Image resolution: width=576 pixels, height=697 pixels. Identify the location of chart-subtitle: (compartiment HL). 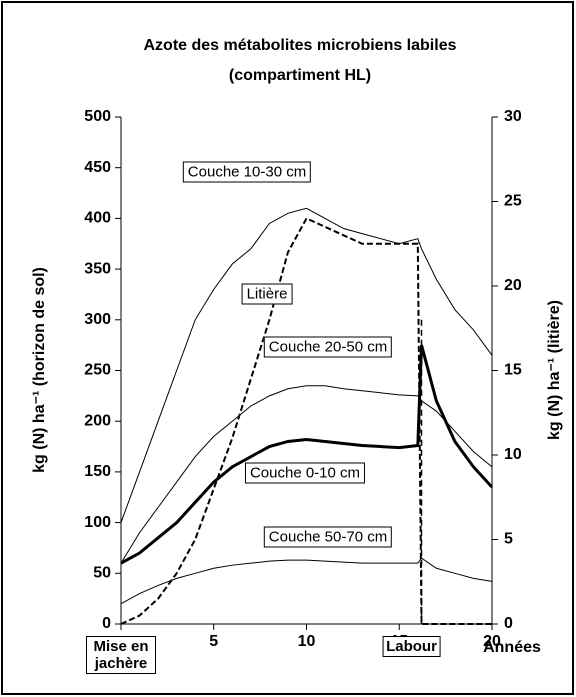
(300, 75).